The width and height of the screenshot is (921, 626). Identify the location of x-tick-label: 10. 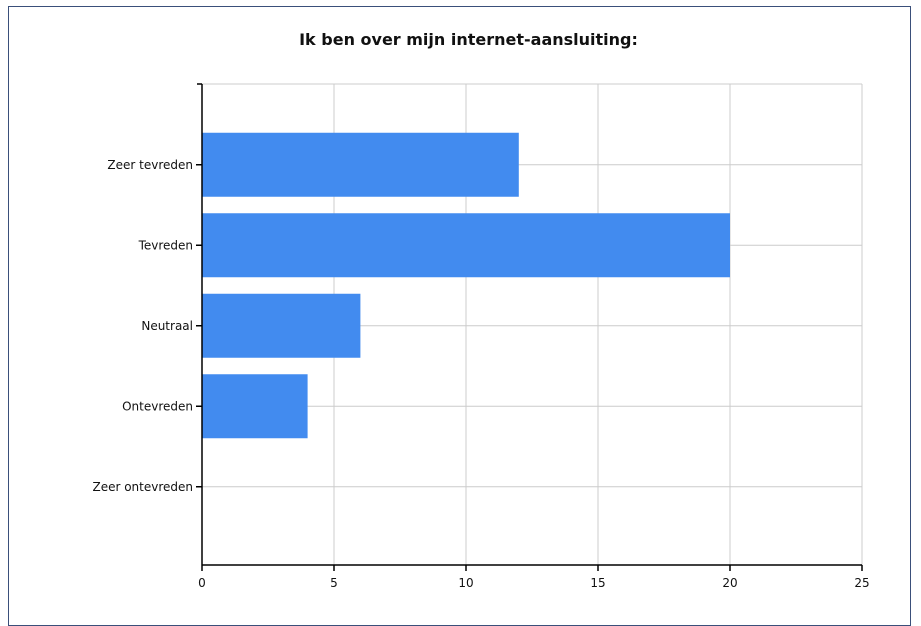
(465, 583).